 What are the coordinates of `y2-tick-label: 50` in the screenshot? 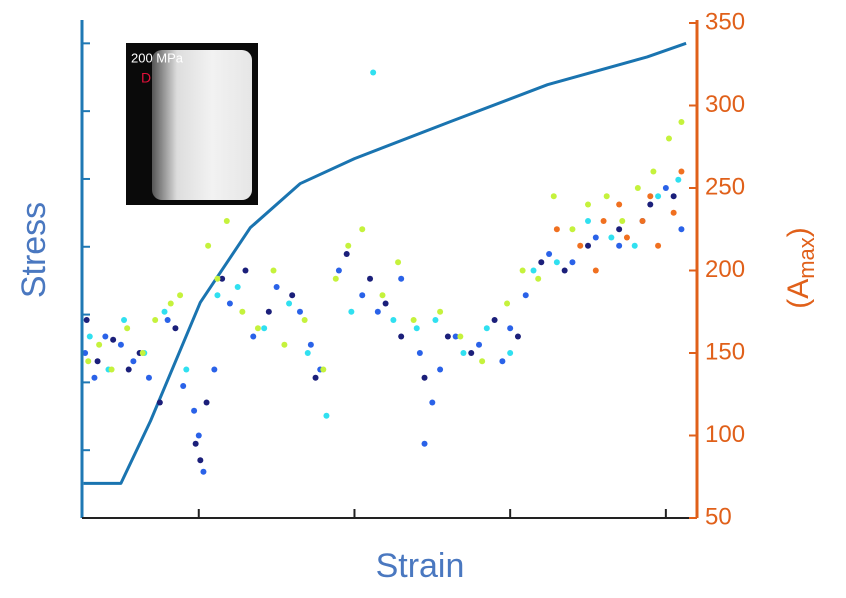 It's located at (718, 516).